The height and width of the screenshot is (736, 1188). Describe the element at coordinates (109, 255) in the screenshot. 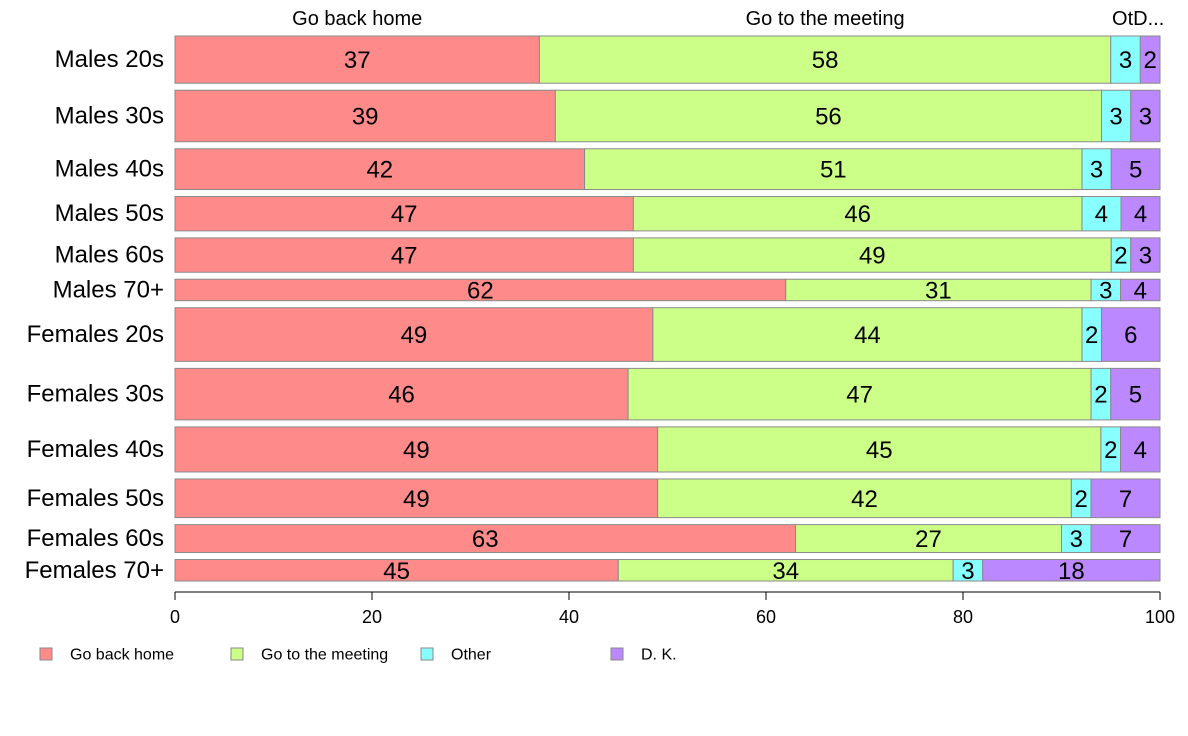

I see `category-label: Males 60s` at that location.